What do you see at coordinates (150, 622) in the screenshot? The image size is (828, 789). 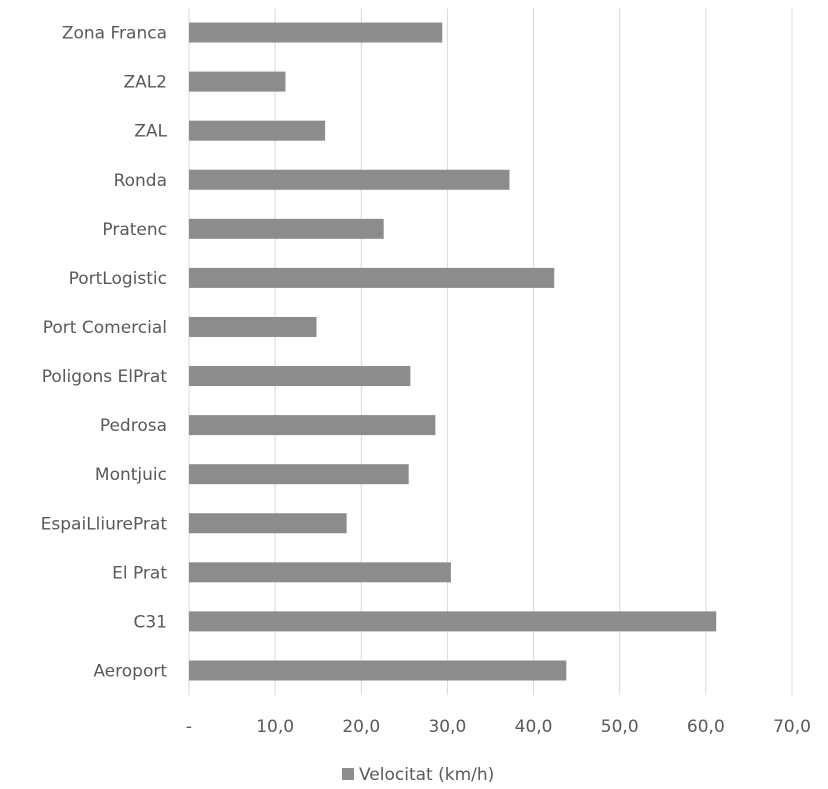 I see `category-label: C31` at bounding box center [150, 622].